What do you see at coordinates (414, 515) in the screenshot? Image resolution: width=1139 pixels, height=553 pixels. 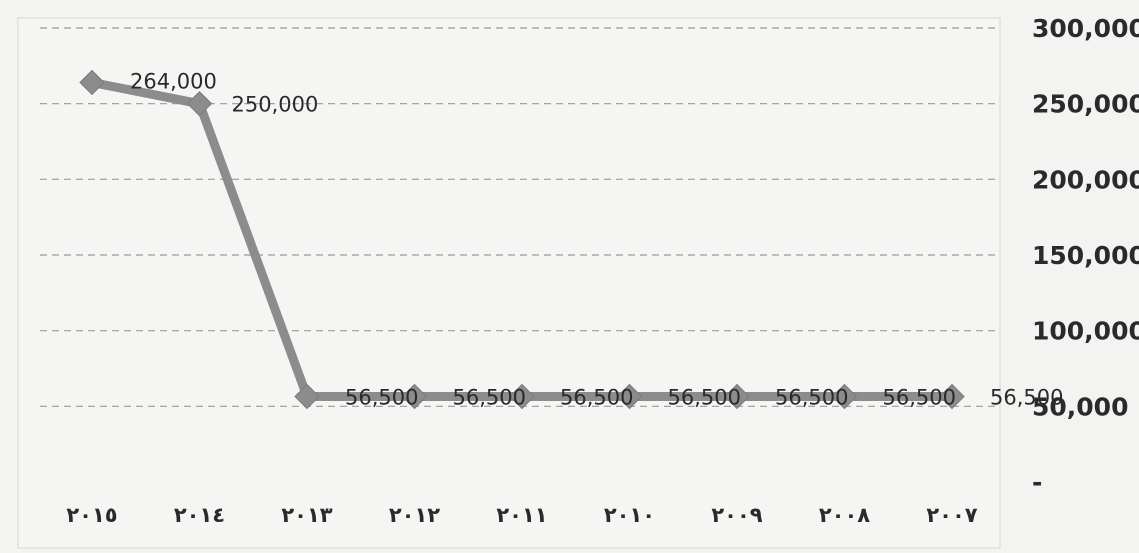 I see `x-tick-label: ٢٠١٢` at bounding box center [414, 515].